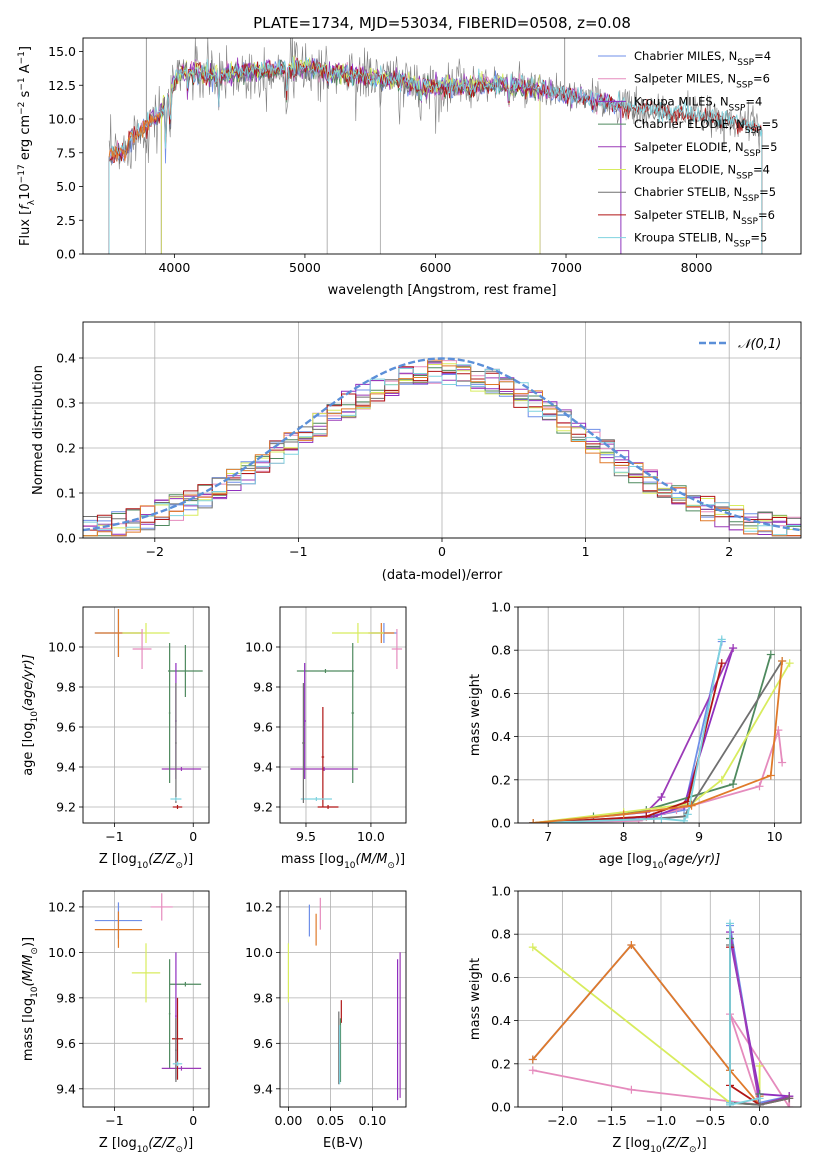 This screenshot has width=819, height=1174. What do you see at coordinates (30, 999) in the screenshot?
I see `y-axis-label: mass [log10(M/M⊙)]` at bounding box center [30, 999].